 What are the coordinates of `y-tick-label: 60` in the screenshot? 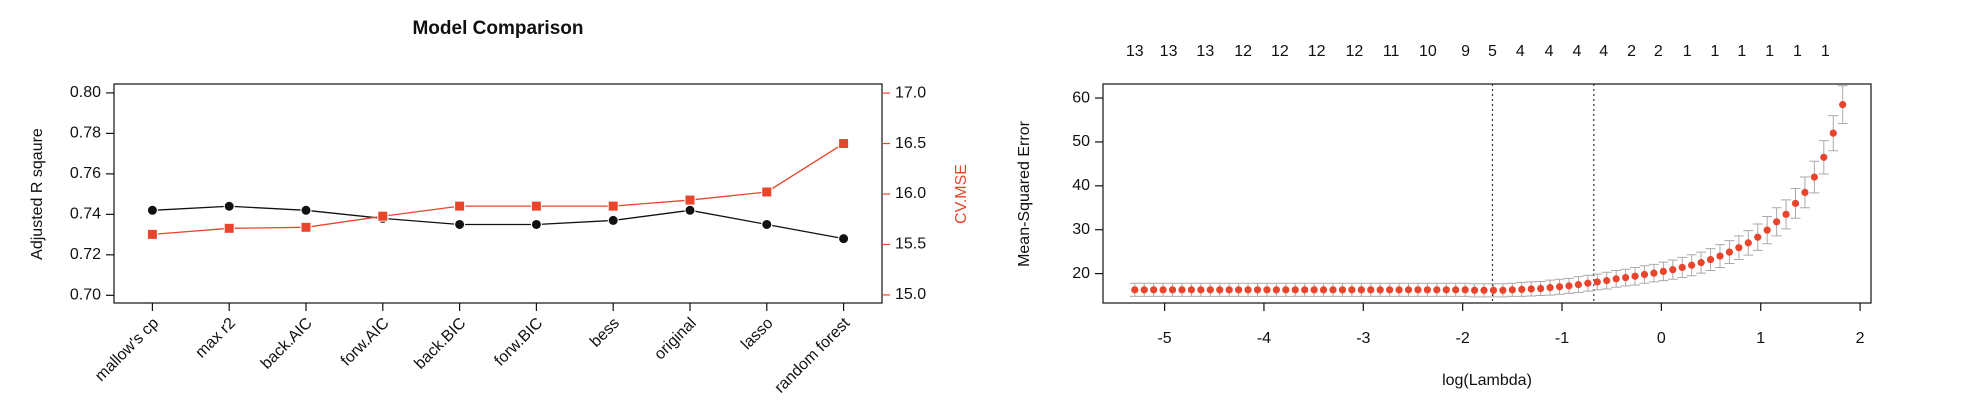 It's located at (1081, 97).